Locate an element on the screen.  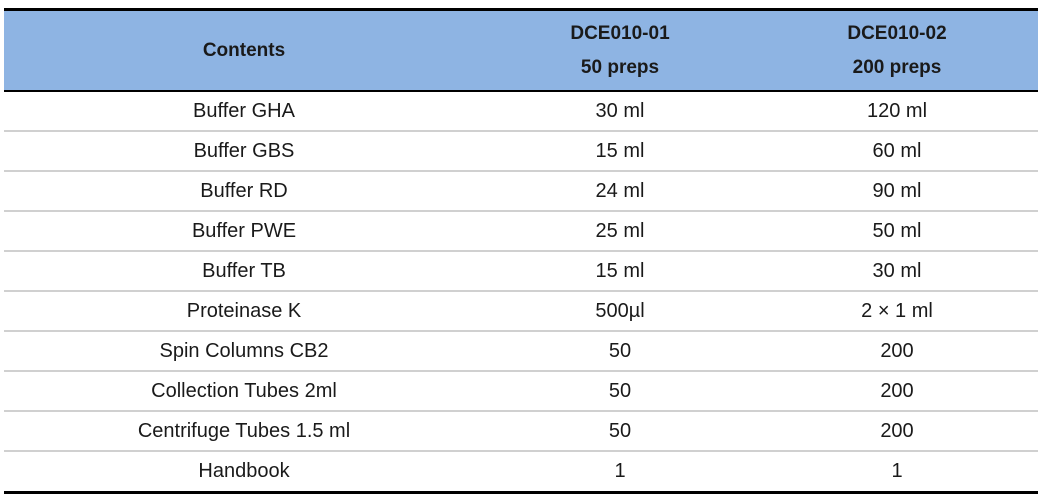
row-value-dce010-02: 30 ml is located at coordinates (897, 271).